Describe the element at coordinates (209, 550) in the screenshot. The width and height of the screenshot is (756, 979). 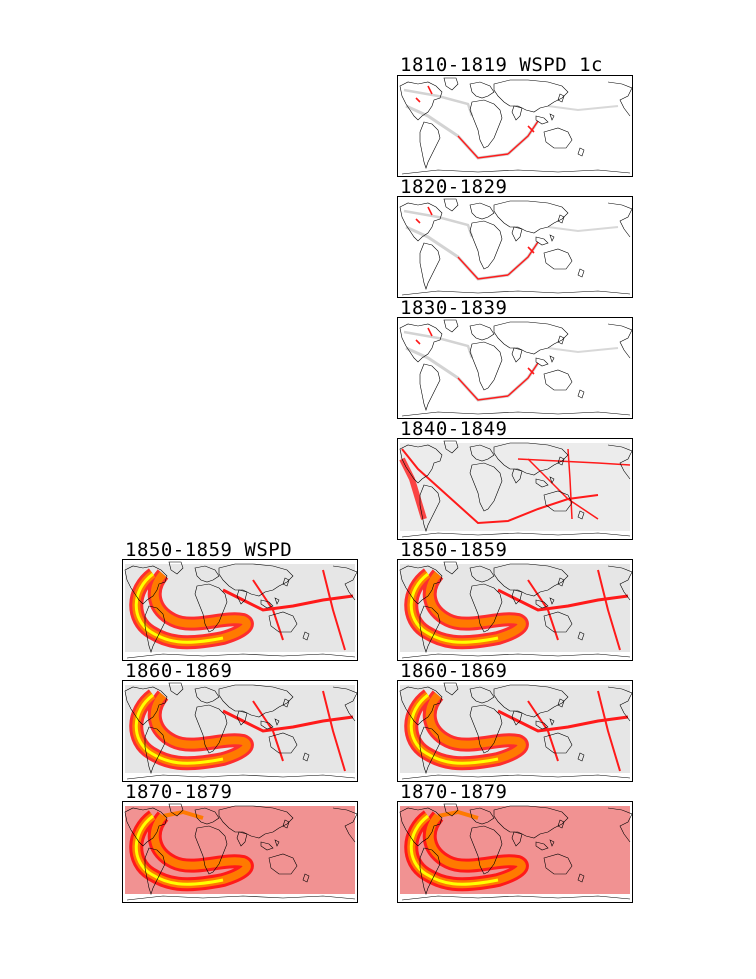
I see `panel-title: 1850-1859 WSPD` at that location.